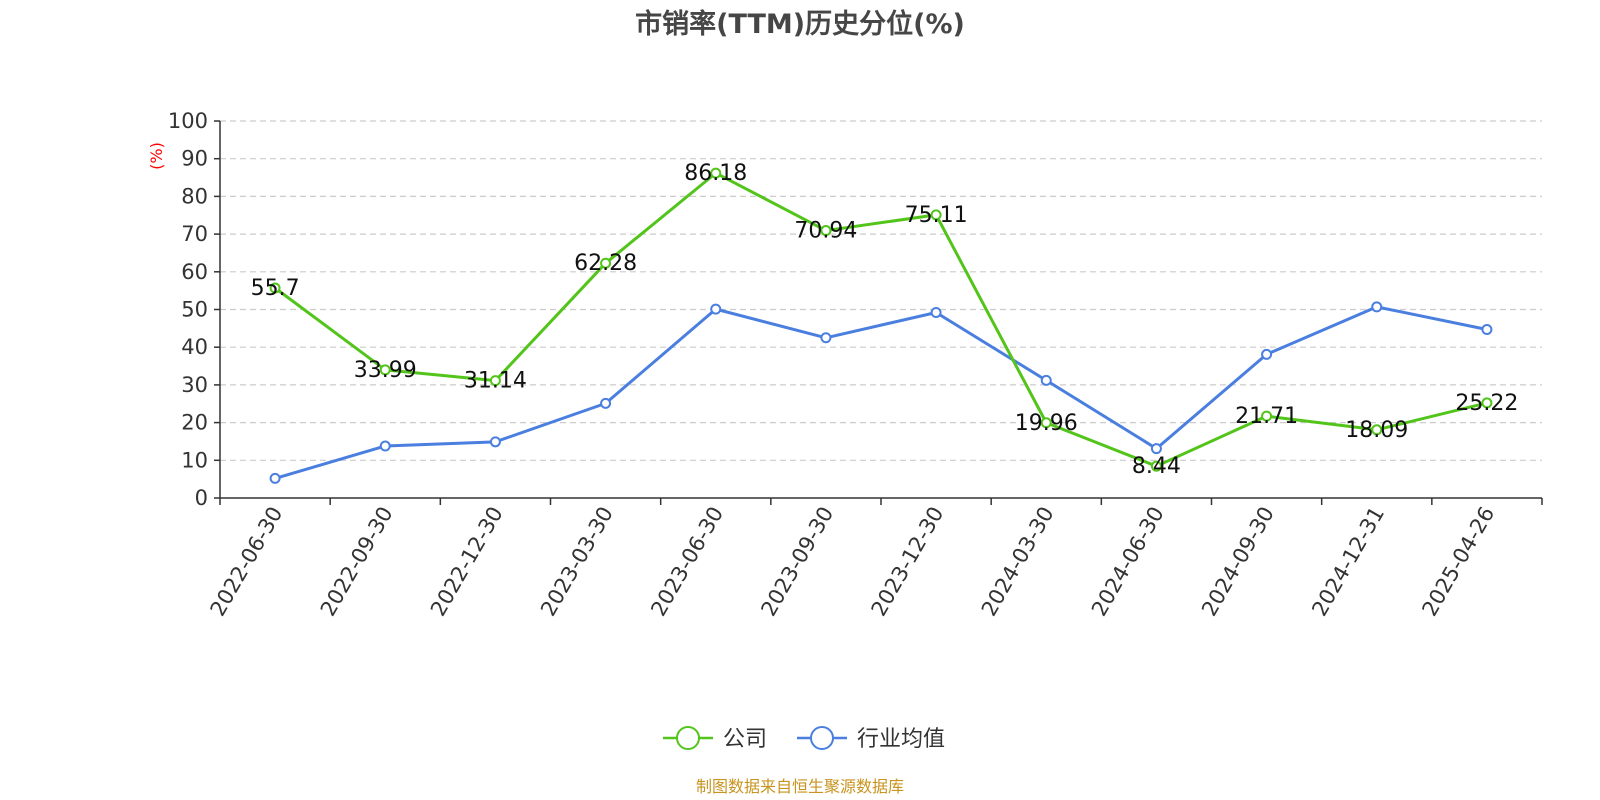 This screenshot has height=800, width=1600. I want to click on legend-item-company: 公司, so click(715, 739).